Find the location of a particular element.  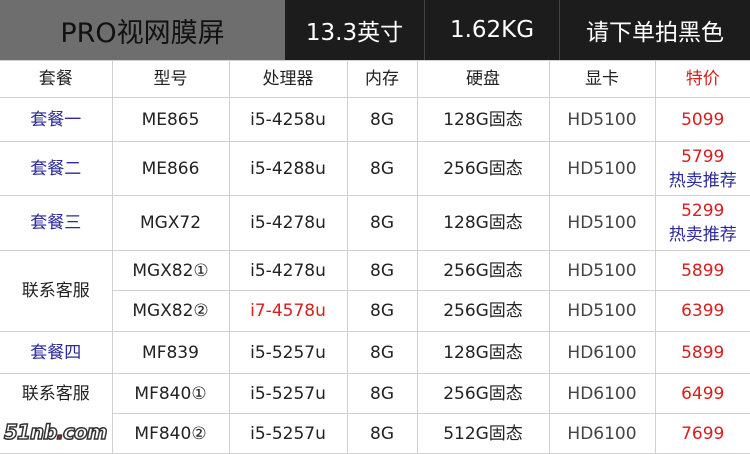

col-header: 套餐 is located at coordinates (56, 79).